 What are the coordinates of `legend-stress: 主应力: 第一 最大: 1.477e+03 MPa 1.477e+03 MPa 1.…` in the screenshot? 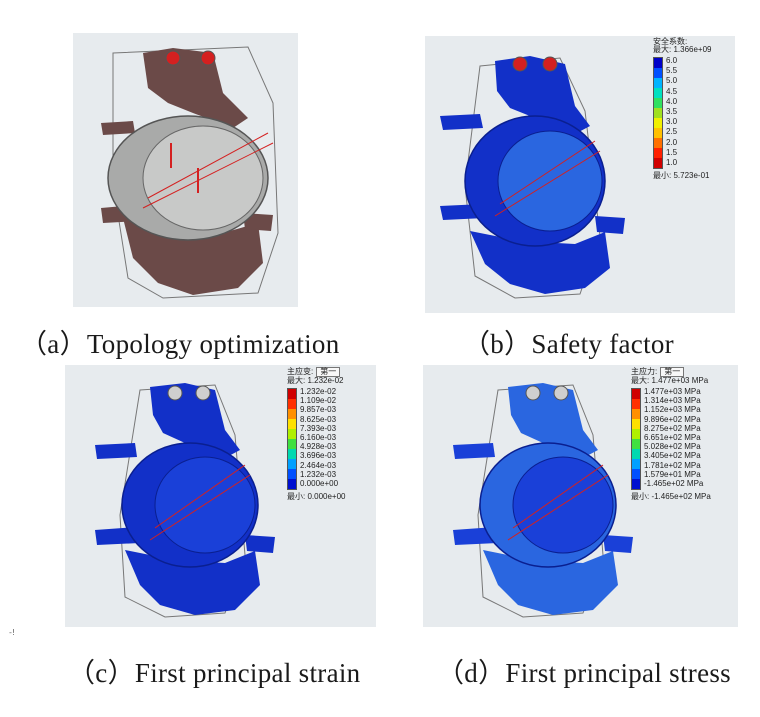 It's located at (671, 434).